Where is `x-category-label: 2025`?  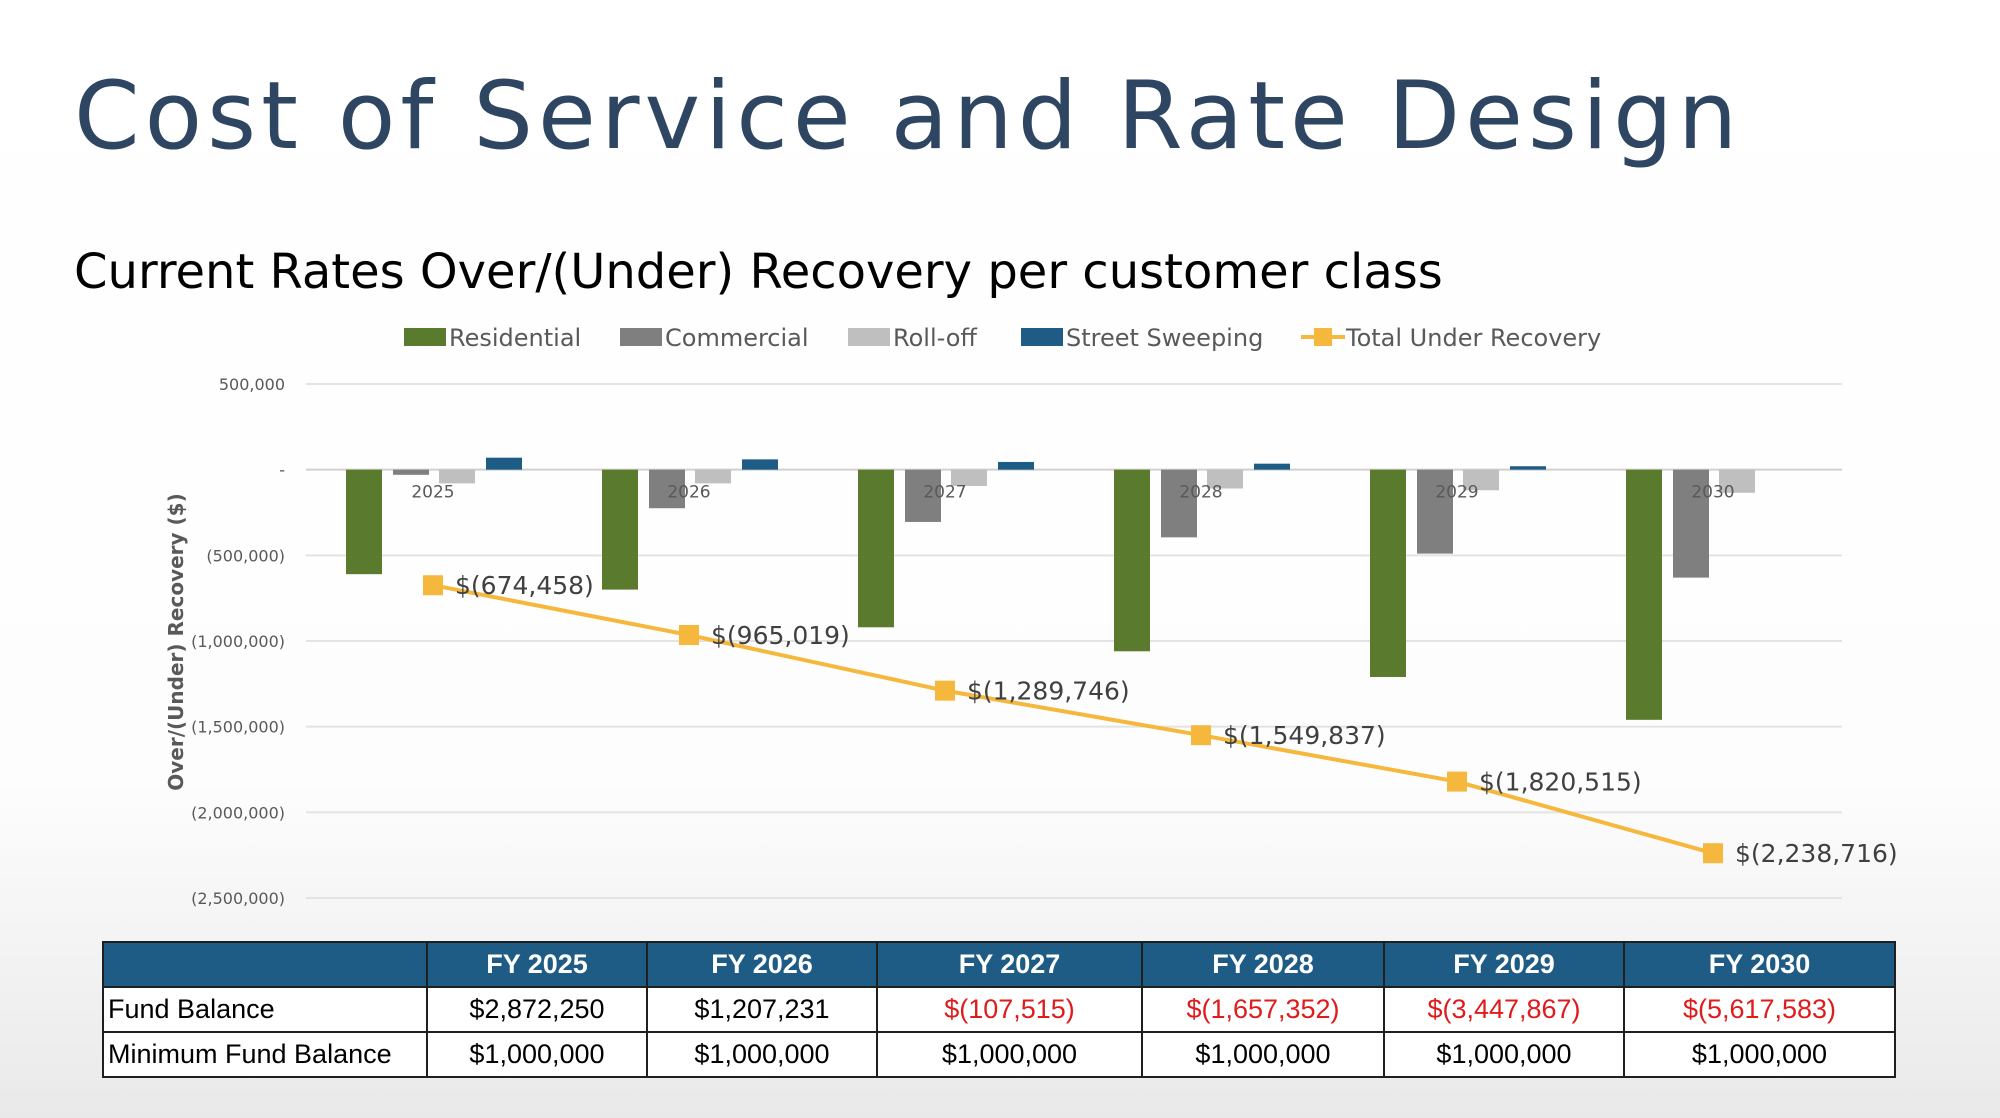 x-category-label: 2025 is located at coordinates (432, 493).